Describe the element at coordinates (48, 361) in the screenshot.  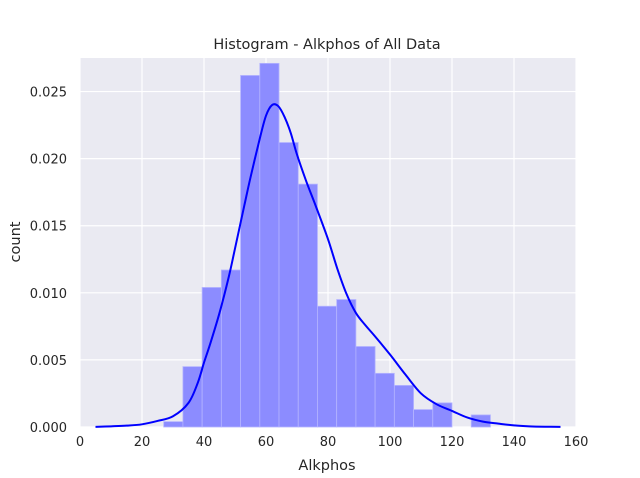
I see `y-tick-label: 0.005` at that location.